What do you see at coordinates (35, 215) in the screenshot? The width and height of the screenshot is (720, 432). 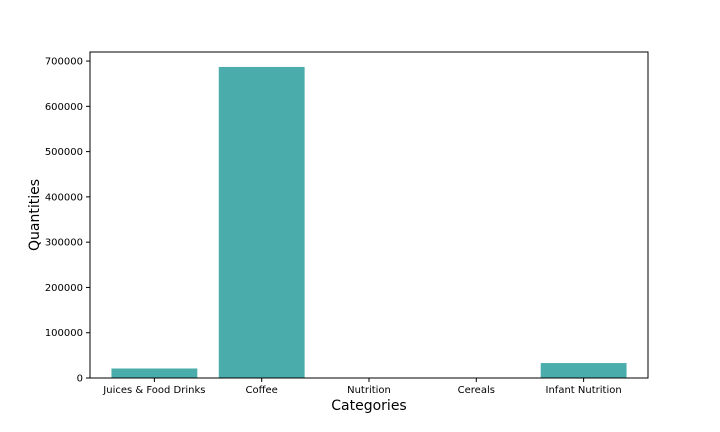 I see `y-axis-title: Quantities` at bounding box center [35, 215].